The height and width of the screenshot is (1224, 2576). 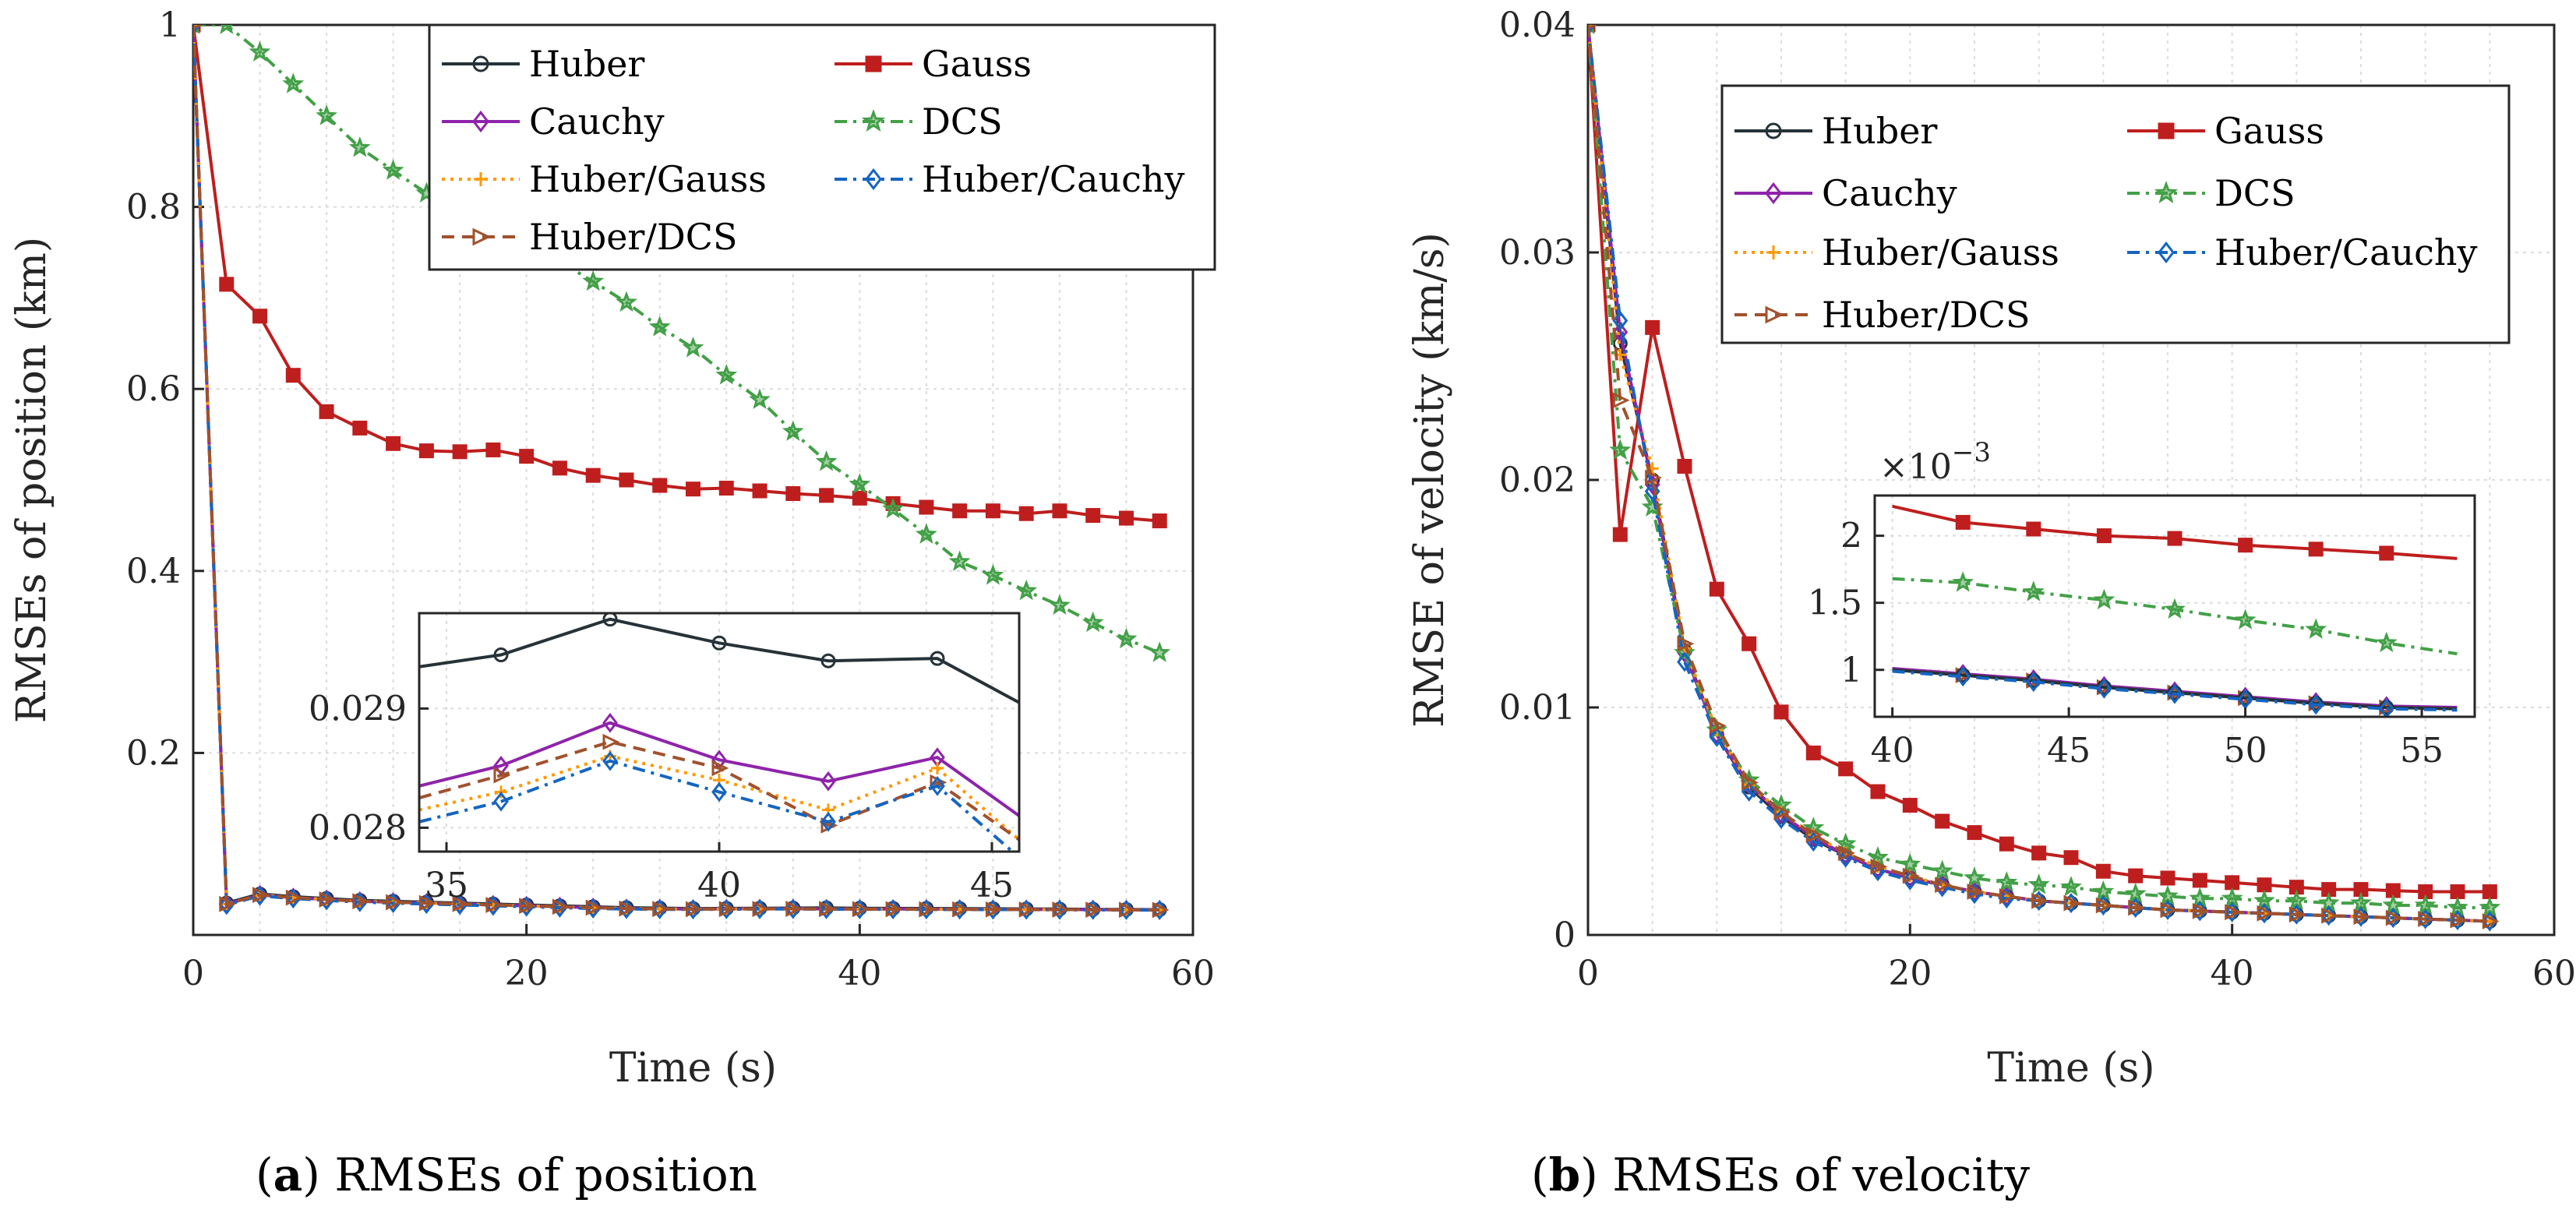 I want to click on inset-line-huber-dcs, so click(x=719, y=791).